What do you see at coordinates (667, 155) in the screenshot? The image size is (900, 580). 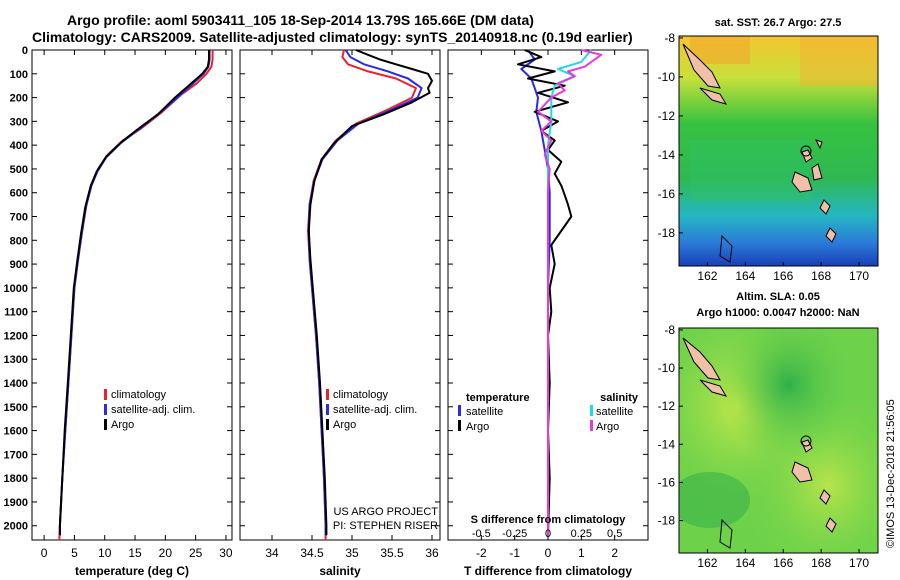 I see `lat-tick-label: -14` at bounding box center [667, 155].